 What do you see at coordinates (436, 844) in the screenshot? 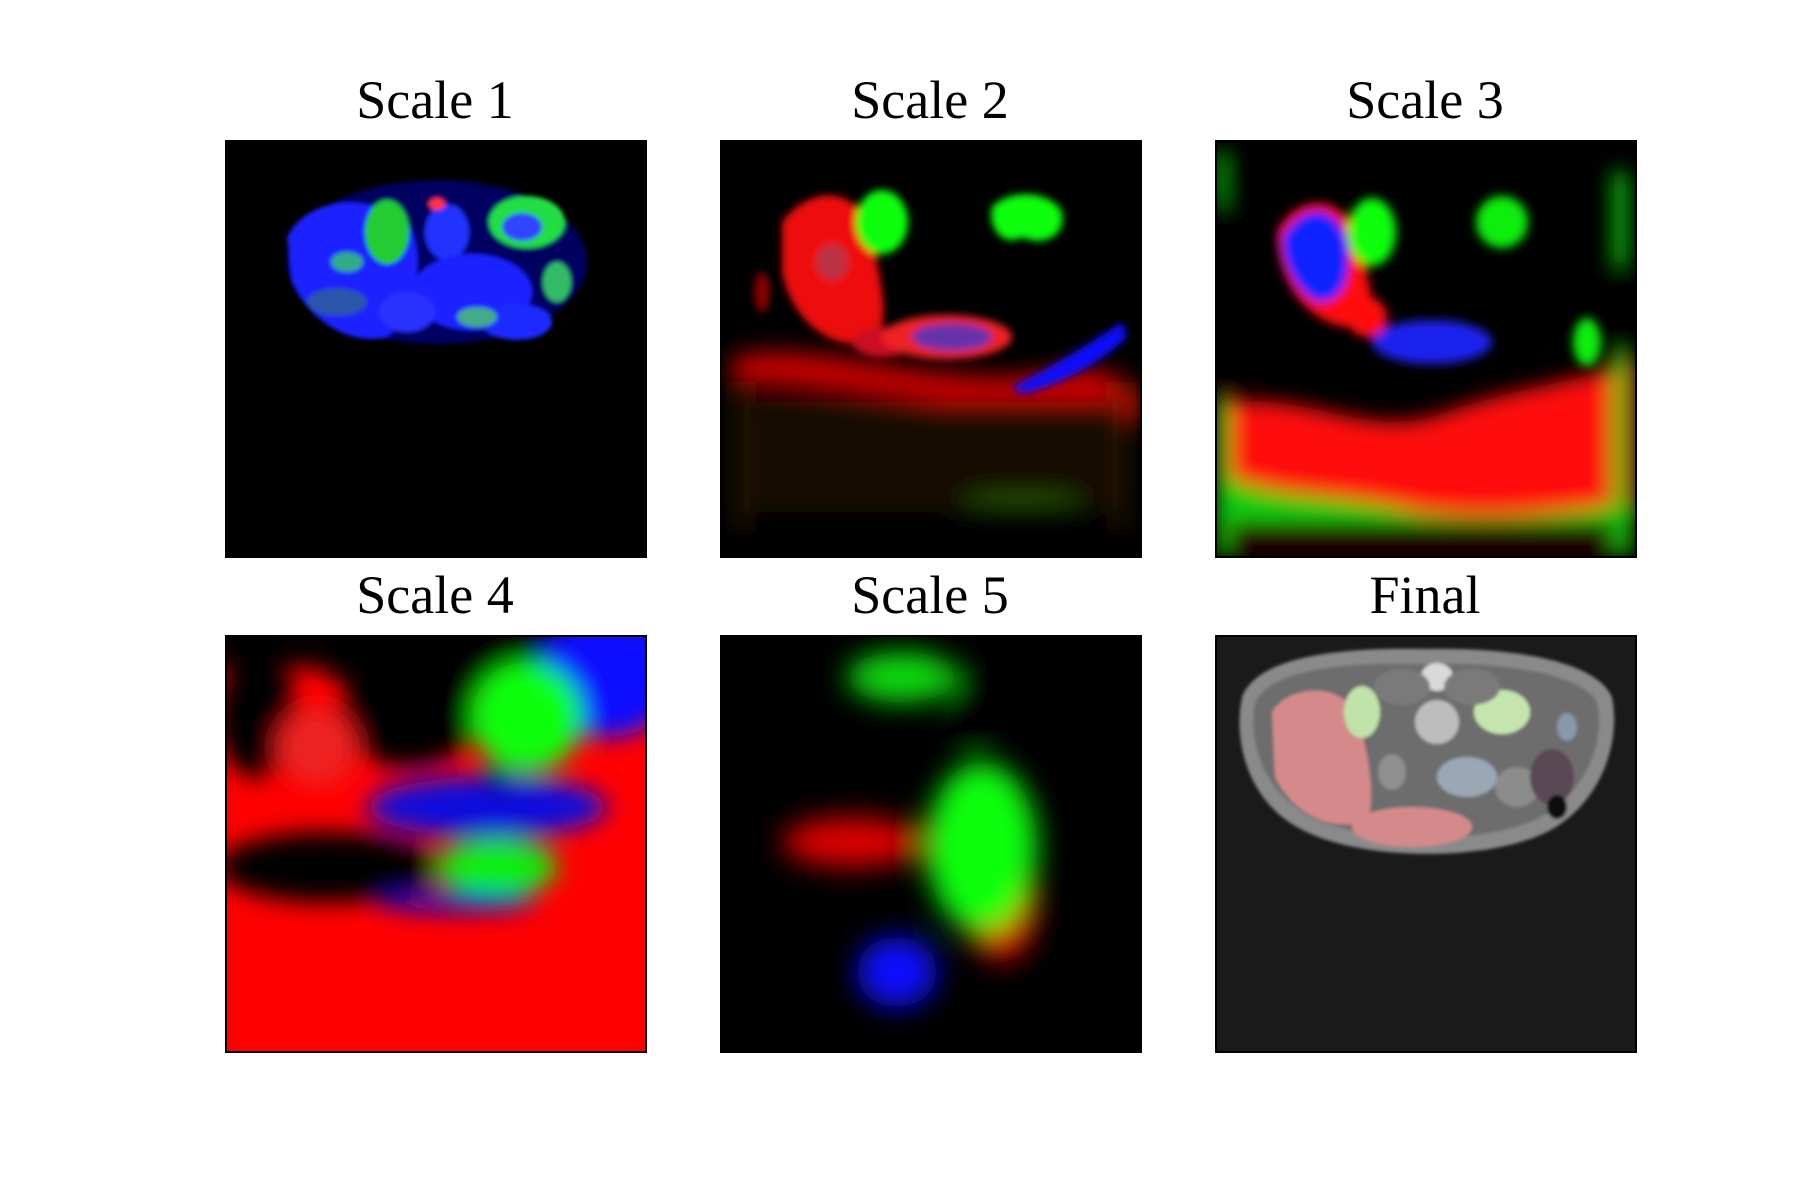
I see `scale-4-image` at bounding box center [436, 844].